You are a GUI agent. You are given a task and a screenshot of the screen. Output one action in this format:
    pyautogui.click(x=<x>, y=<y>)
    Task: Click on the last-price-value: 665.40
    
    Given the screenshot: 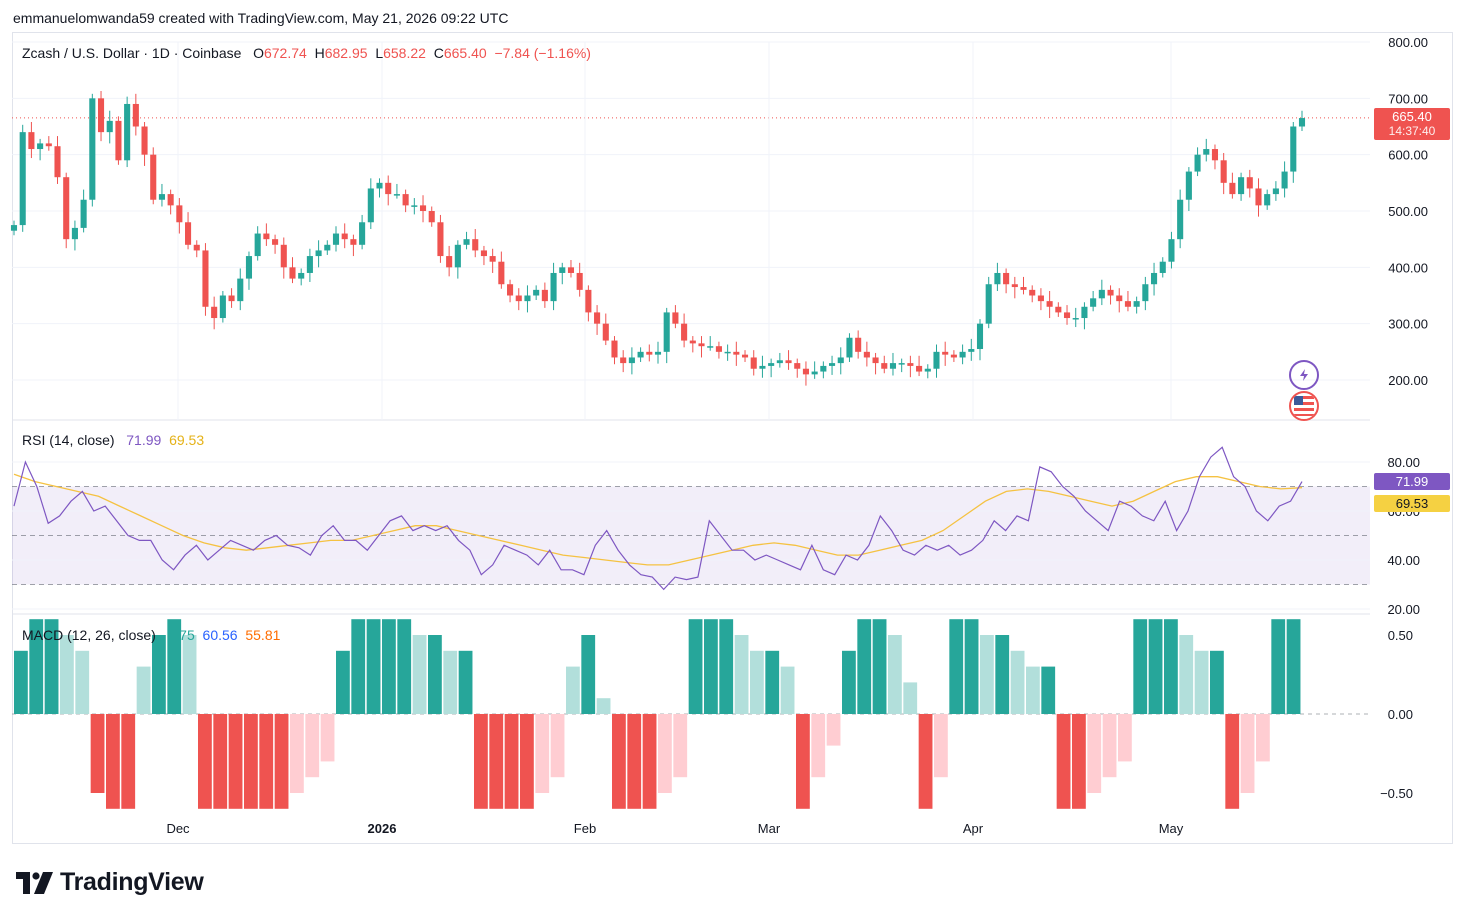 What is the action you would take?
    pyautogui.click(x=1412, y=116)
    